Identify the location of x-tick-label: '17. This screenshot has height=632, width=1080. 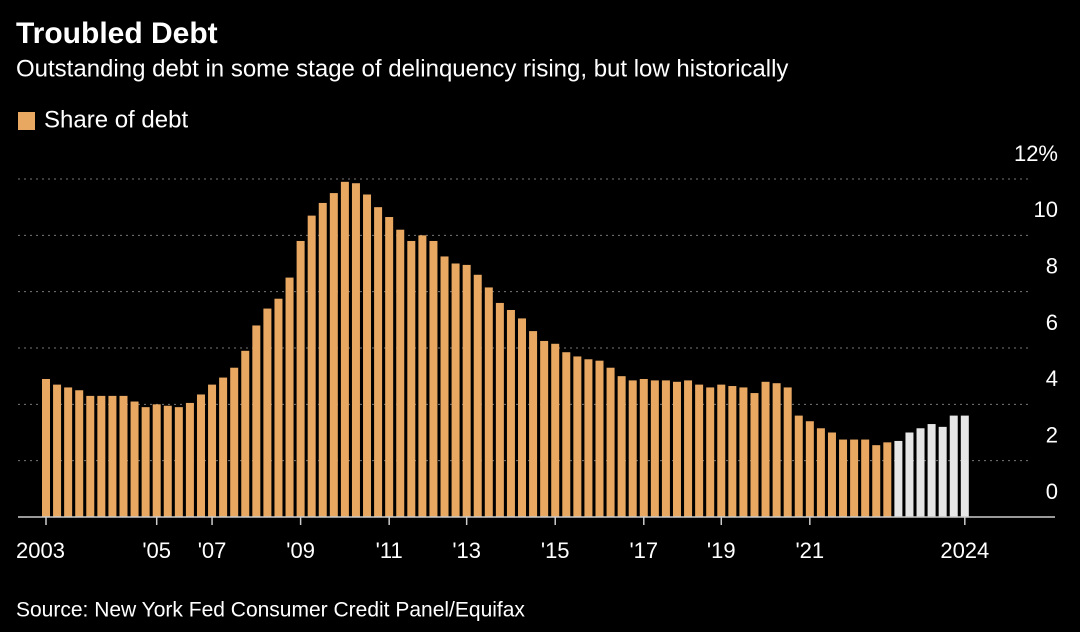
(643, 550).